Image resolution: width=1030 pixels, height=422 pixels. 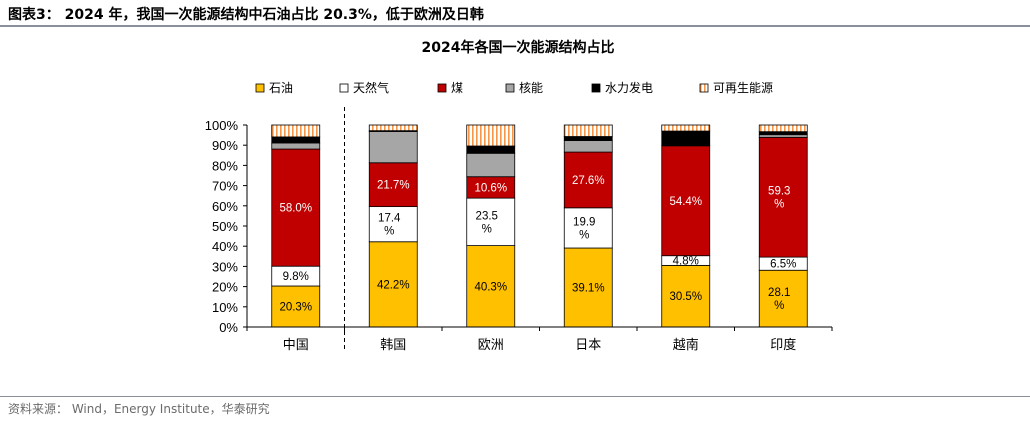 I want to click on y-tick-label: 80%, so click(x=225, y=165).